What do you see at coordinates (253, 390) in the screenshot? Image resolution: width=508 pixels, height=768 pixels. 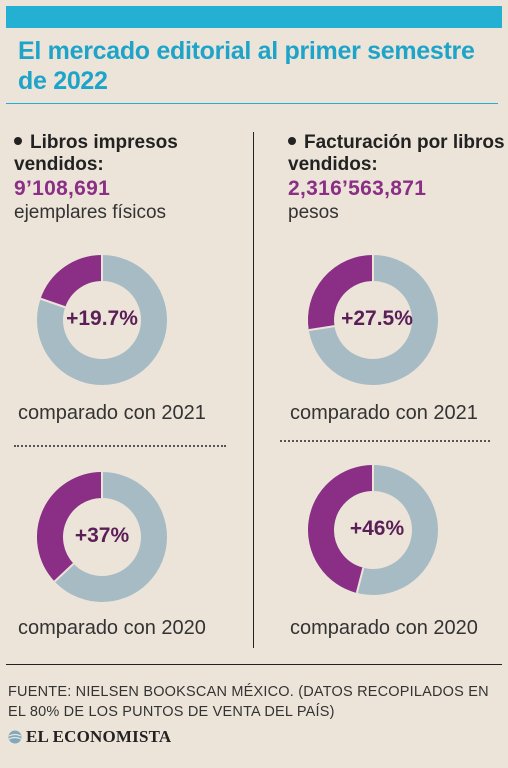 I see `column-divider` at bounding box center [253, 390].